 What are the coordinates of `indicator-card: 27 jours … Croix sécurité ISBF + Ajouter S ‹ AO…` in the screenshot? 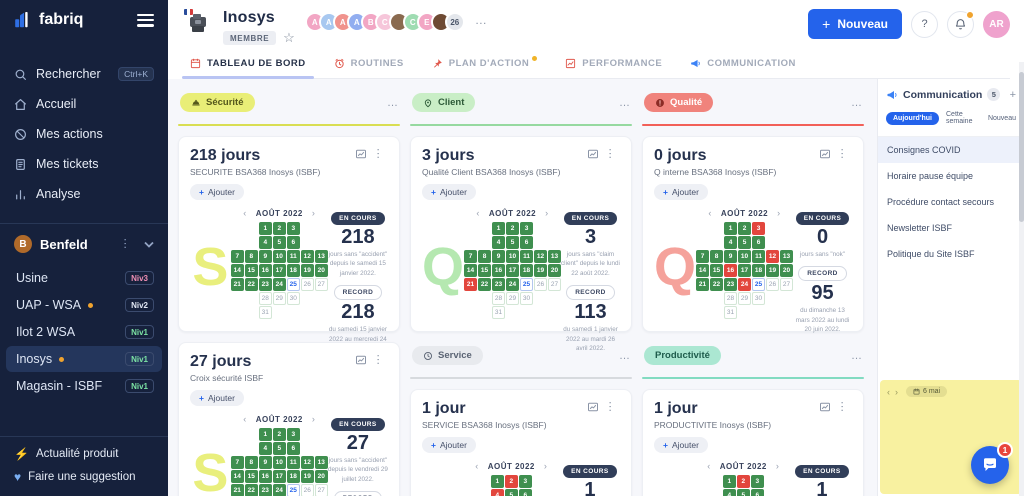 It's located at (289, 419).